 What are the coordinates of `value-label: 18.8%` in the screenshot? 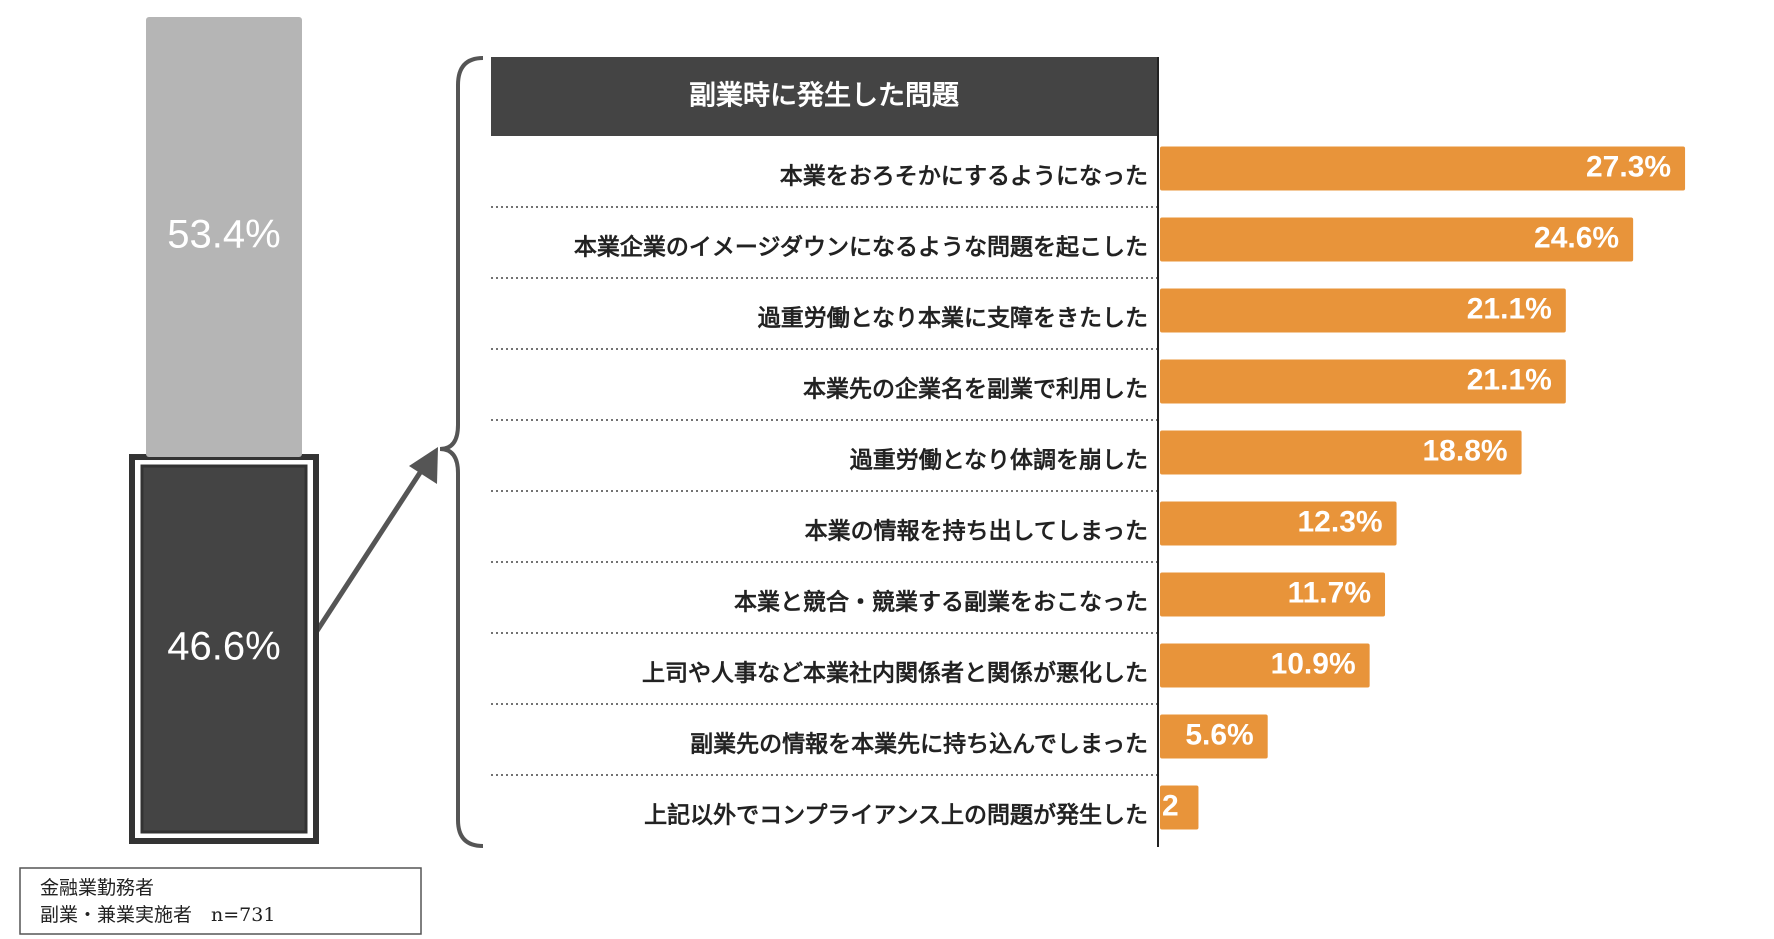 It's located at (1465, 450).